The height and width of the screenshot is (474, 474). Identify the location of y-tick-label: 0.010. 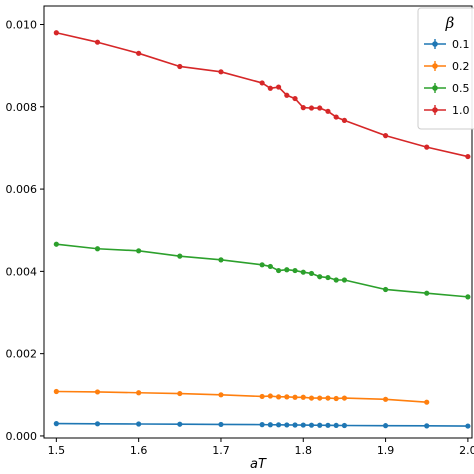
(22, 25).